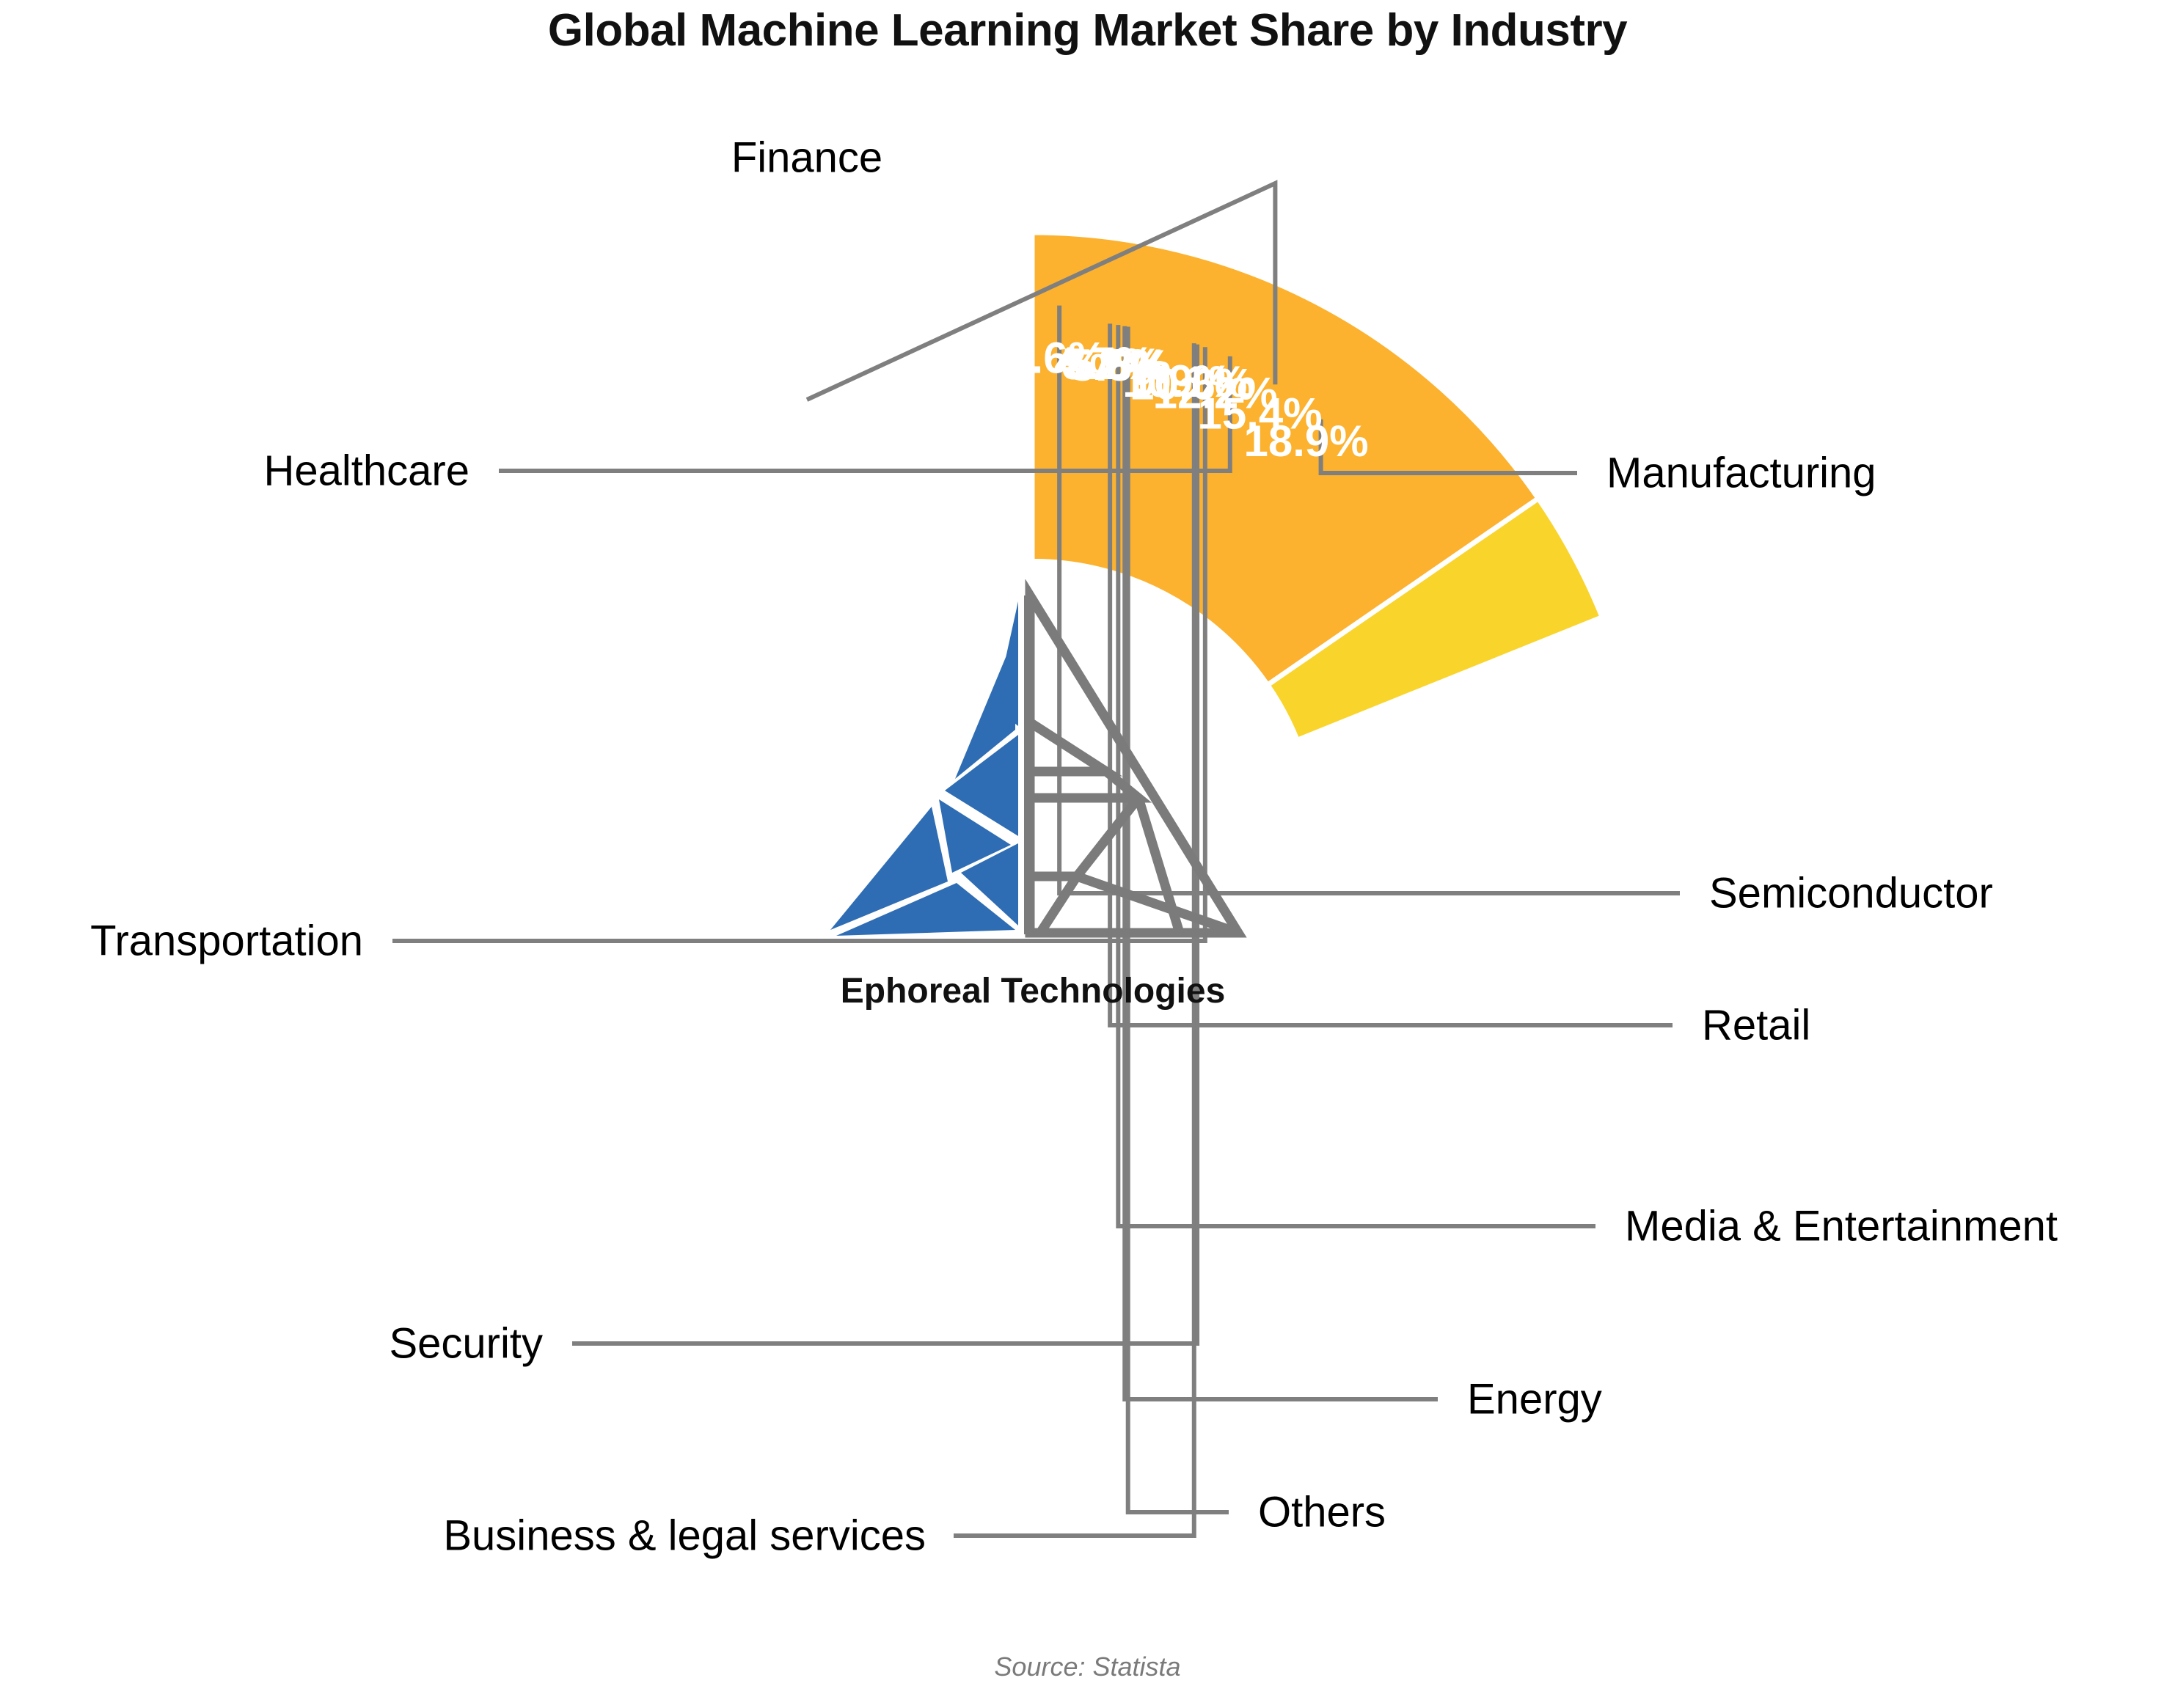 The image size is (2175, 1708). What do you see at coordinates (806, 158) in the screenshot?
I see `category-label-finance: Finance` at bounding box center [806, 158].